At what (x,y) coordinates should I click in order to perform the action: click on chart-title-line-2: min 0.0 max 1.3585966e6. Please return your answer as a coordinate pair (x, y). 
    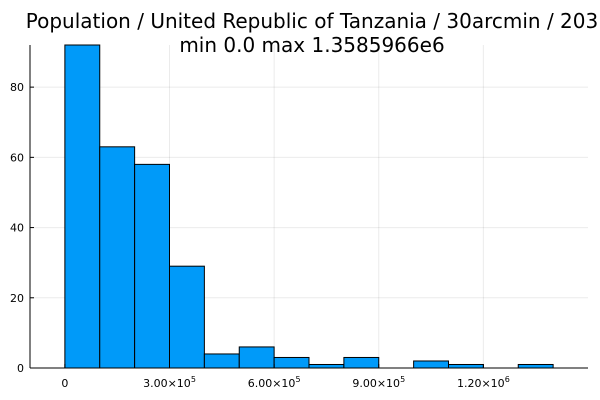
    Looking at the image, I should click on (311, 45).